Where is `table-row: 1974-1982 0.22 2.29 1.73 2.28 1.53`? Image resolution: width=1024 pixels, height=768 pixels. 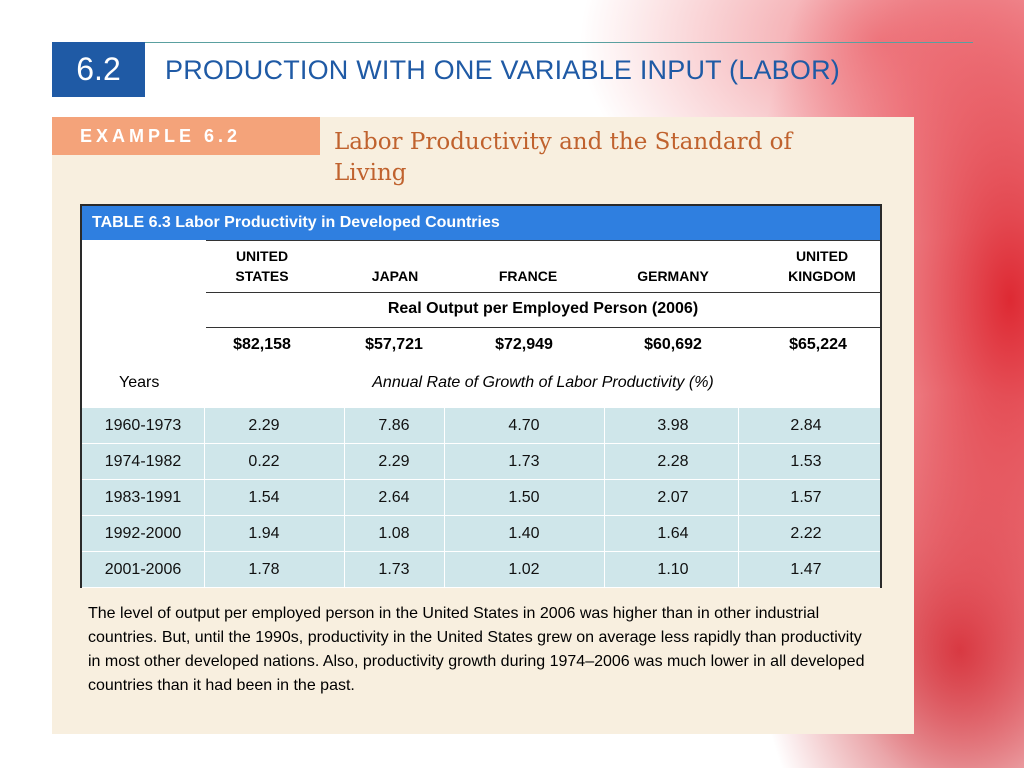 table-row: 1974-1982 0.22 2.29 1.73 2.28 1.53 is located at coordinates (481, 462).